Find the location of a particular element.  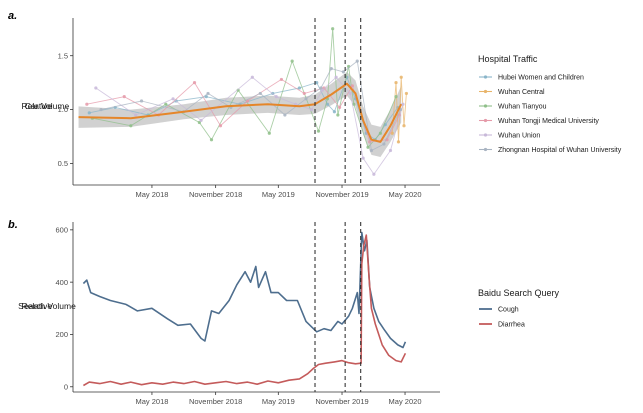

y-tick-label: 0 is located at coordinates (66, 386).